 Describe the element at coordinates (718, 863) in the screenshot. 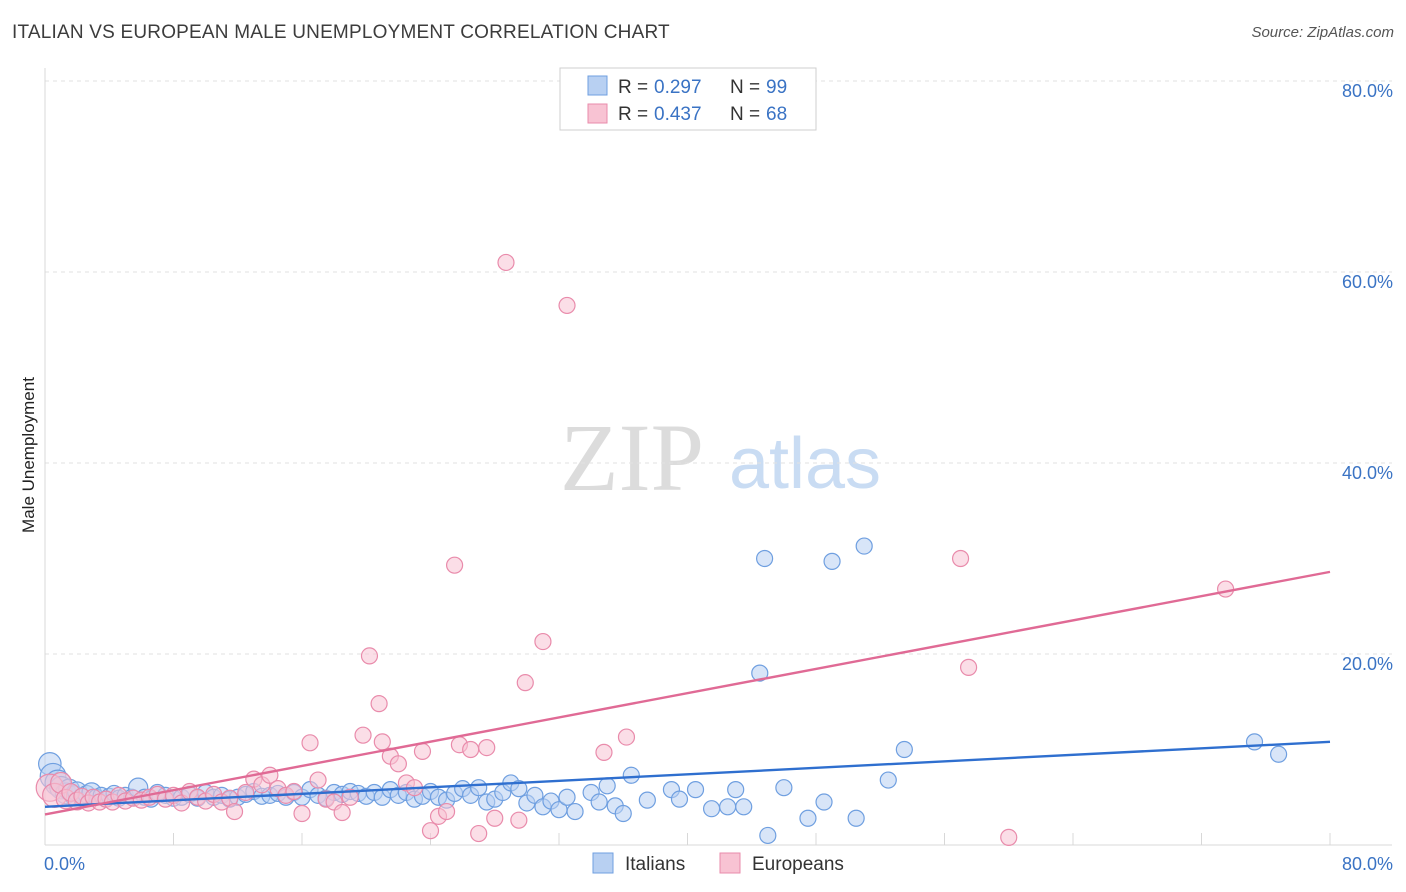

I see `bottom-legend: Italians Europeans` at that location.